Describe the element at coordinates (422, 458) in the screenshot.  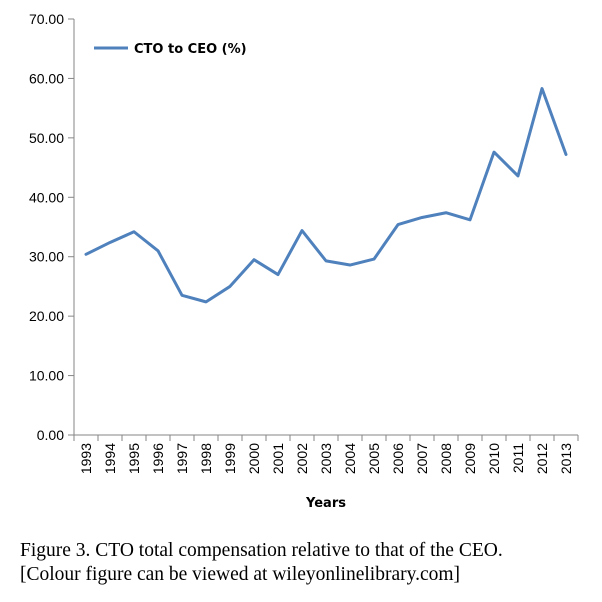
I see `x-tick-label: 2007` at that location.